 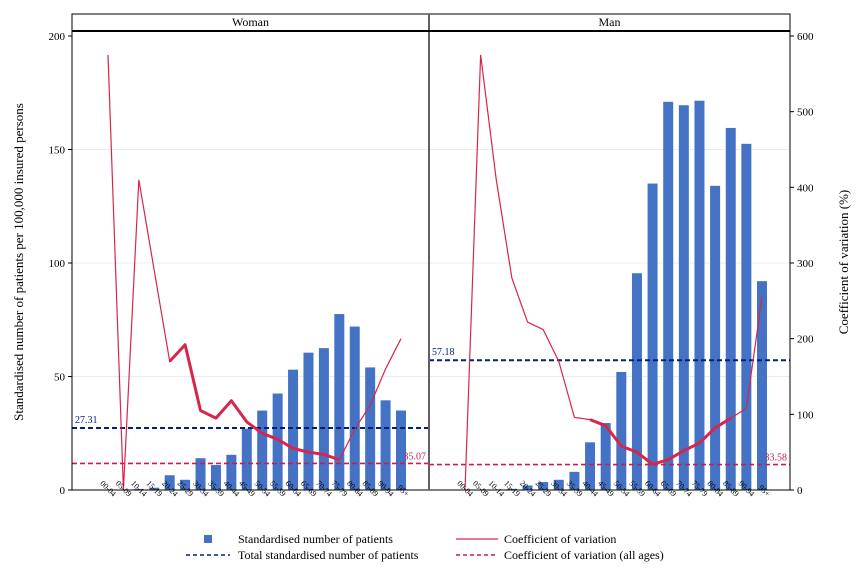 What do you see at coordinates (800, 491) in the screenshot?
I see `y2-tick-label: 0` at bounding box center [800, 491].